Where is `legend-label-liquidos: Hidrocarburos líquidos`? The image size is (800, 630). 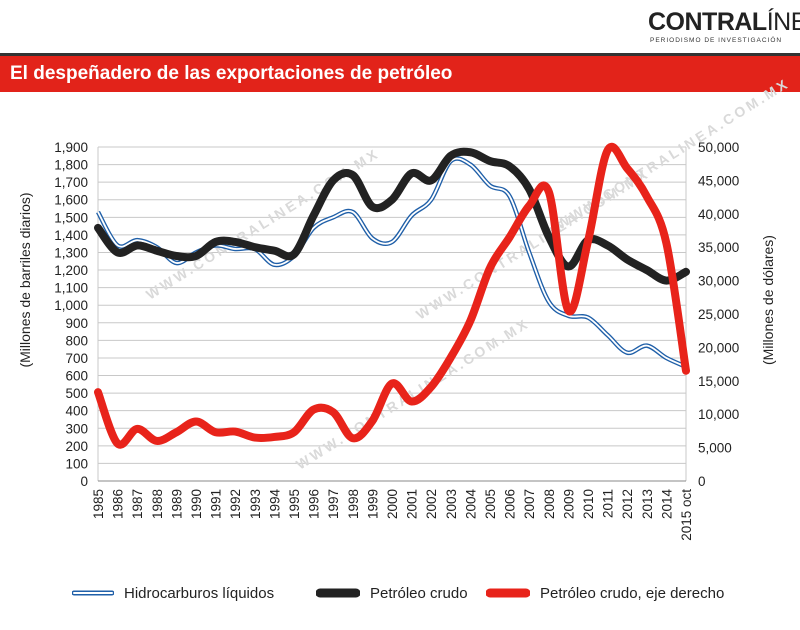 legend-label-liquidos: Hidrocarburos líquidos is located at coordinates (199, 593).